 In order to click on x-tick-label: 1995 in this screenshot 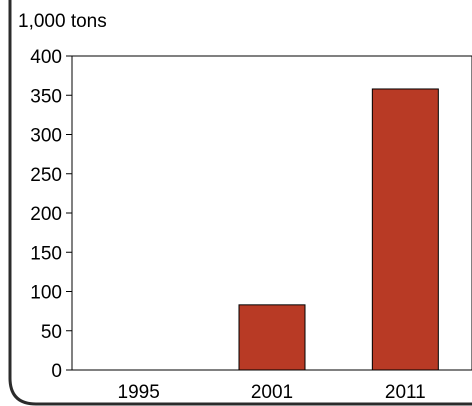, I will do `click(139, 392)`.